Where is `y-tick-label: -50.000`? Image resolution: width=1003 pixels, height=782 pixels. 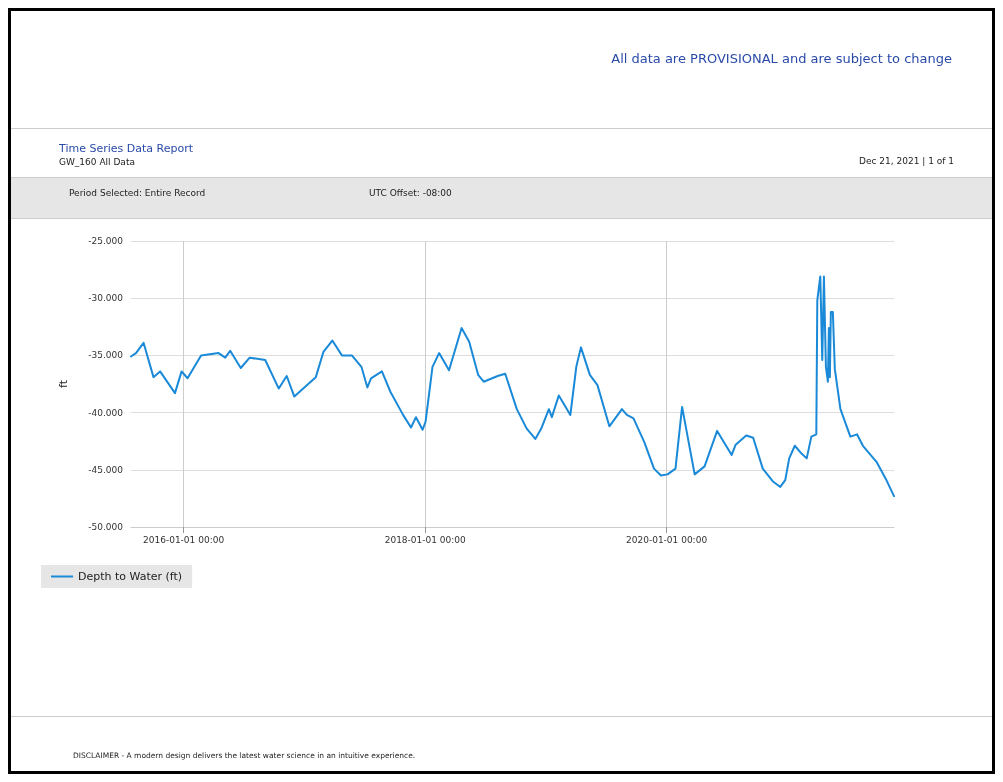 y-tick-label: -50.000 is located at coordinates (106, 527).